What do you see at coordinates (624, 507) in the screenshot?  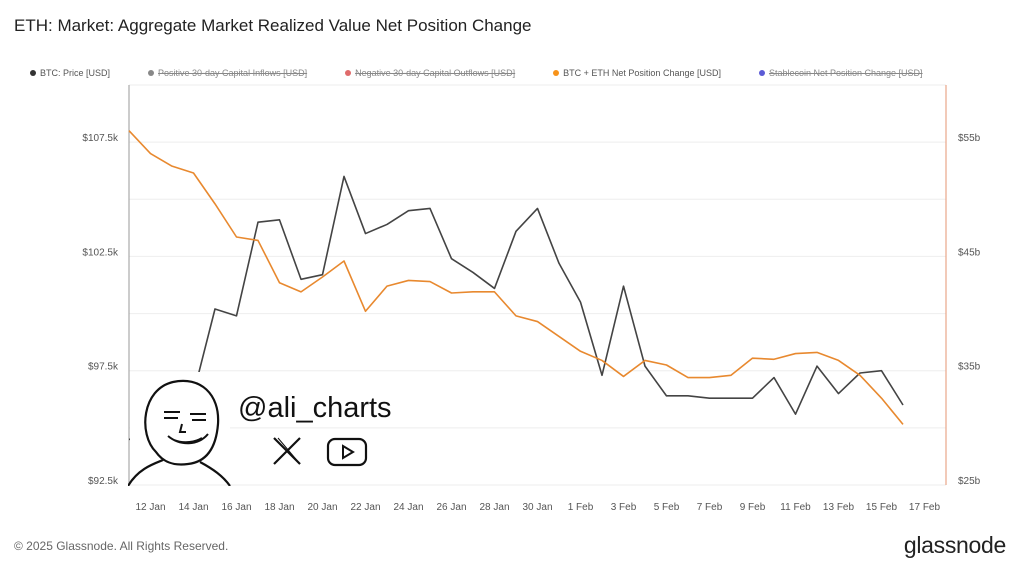 I see `x-tick-label: 3 Feb` at bounding box center [624, 507].